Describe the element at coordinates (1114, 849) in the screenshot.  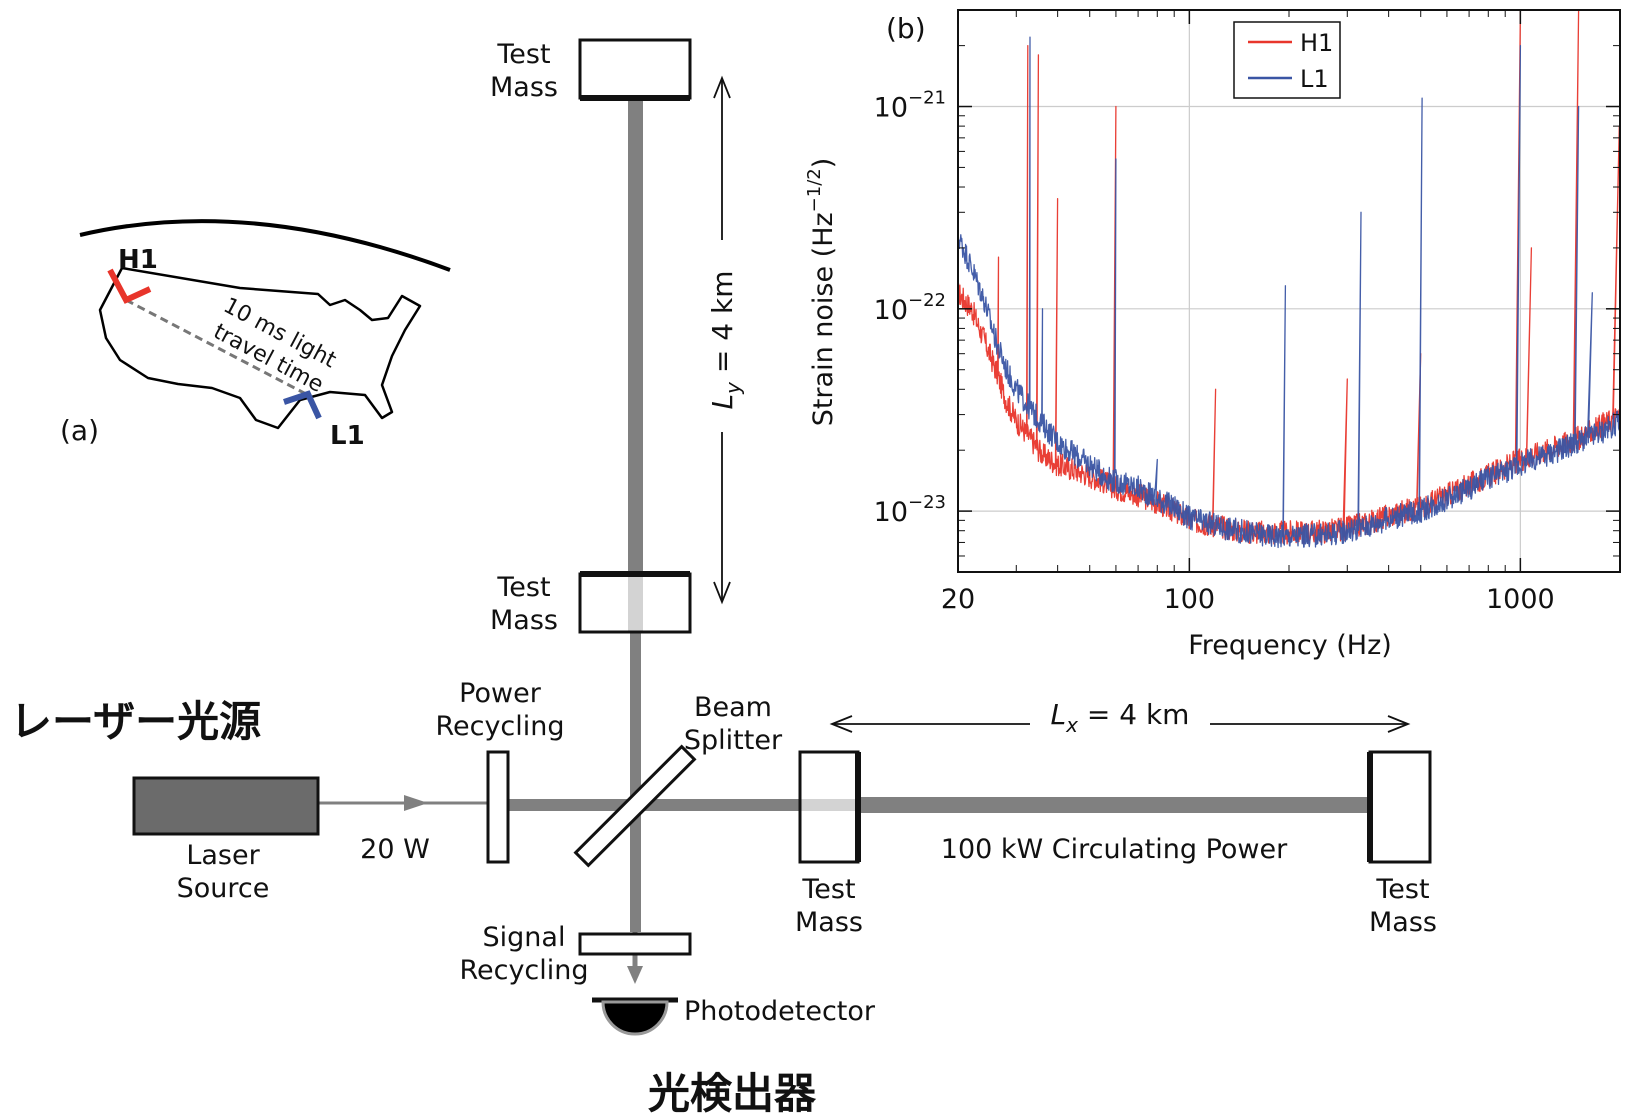
I see `circulating-power-label: 100 kW Circulating Power` at that location.